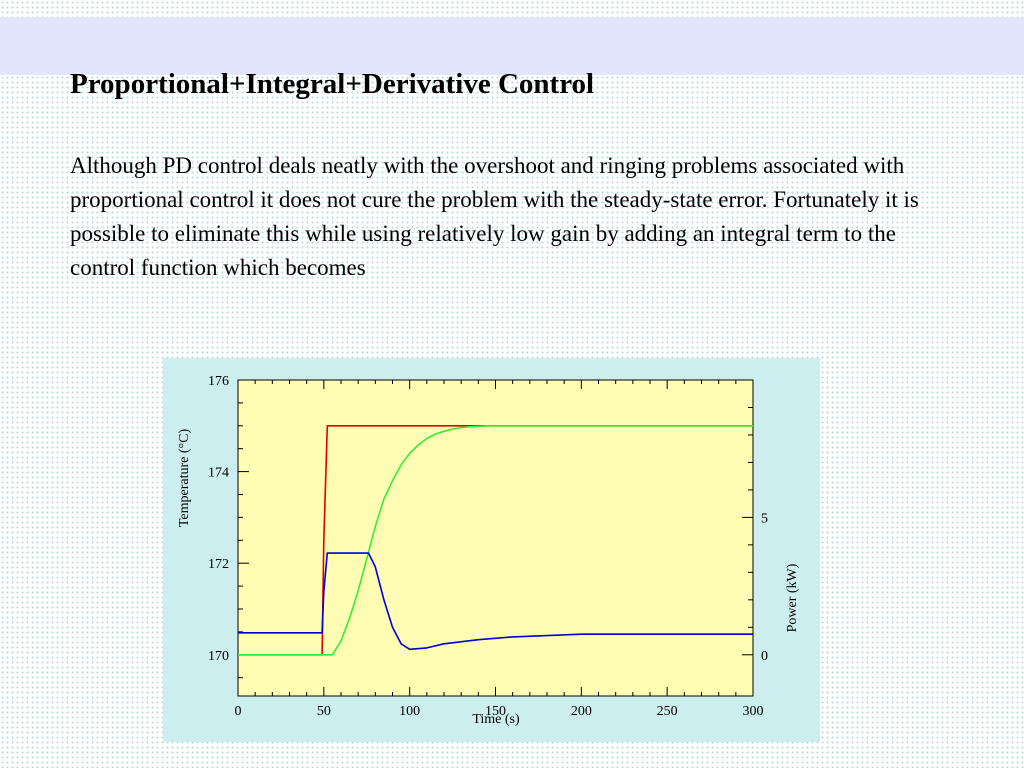 Image resolution: width=1024 pixels, height=768 pixels. What do you see at coordinates (496, 719) in the screenshot?
I see `x-axis-label: Time (s)` at bounding box center [496, 719].